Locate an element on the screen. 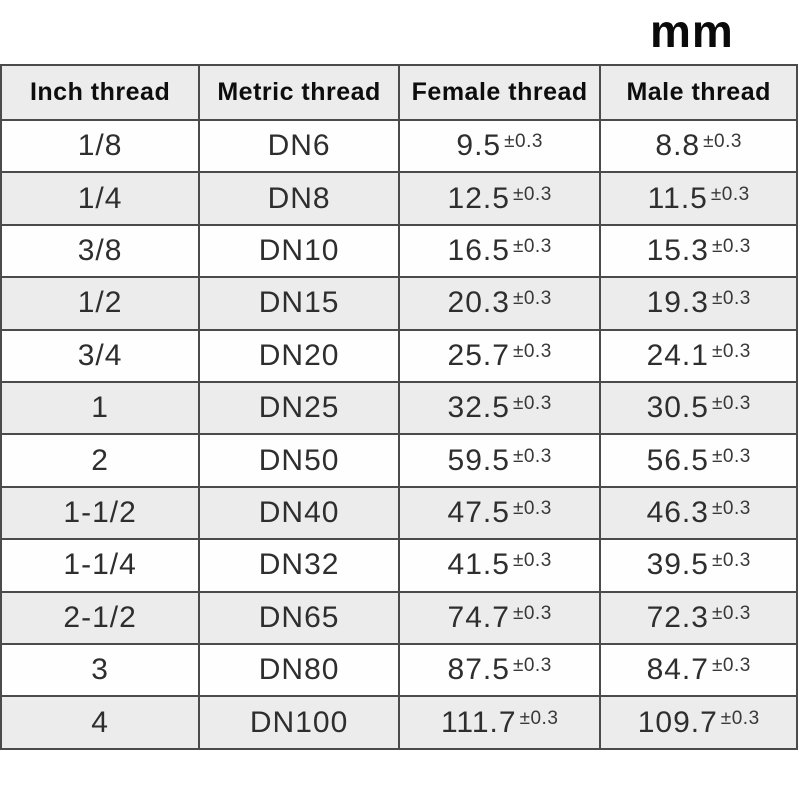 This screenshot has width=800, height=800. inch-thread-cell: 4 is located at coordinates (100, 722).